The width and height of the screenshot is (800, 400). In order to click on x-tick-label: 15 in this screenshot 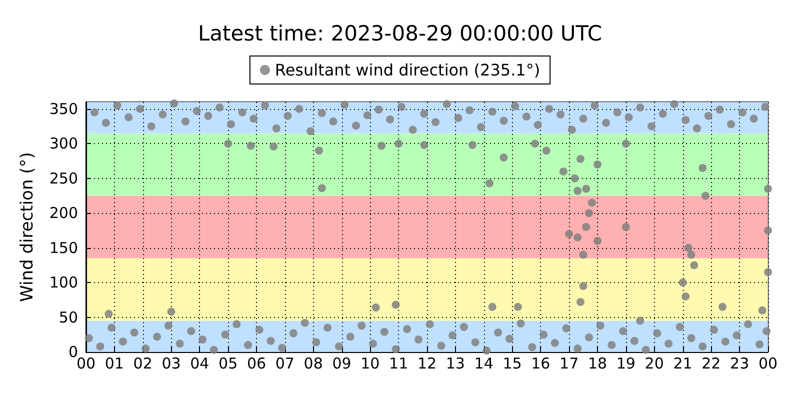, I will do `click(512, 363)`.